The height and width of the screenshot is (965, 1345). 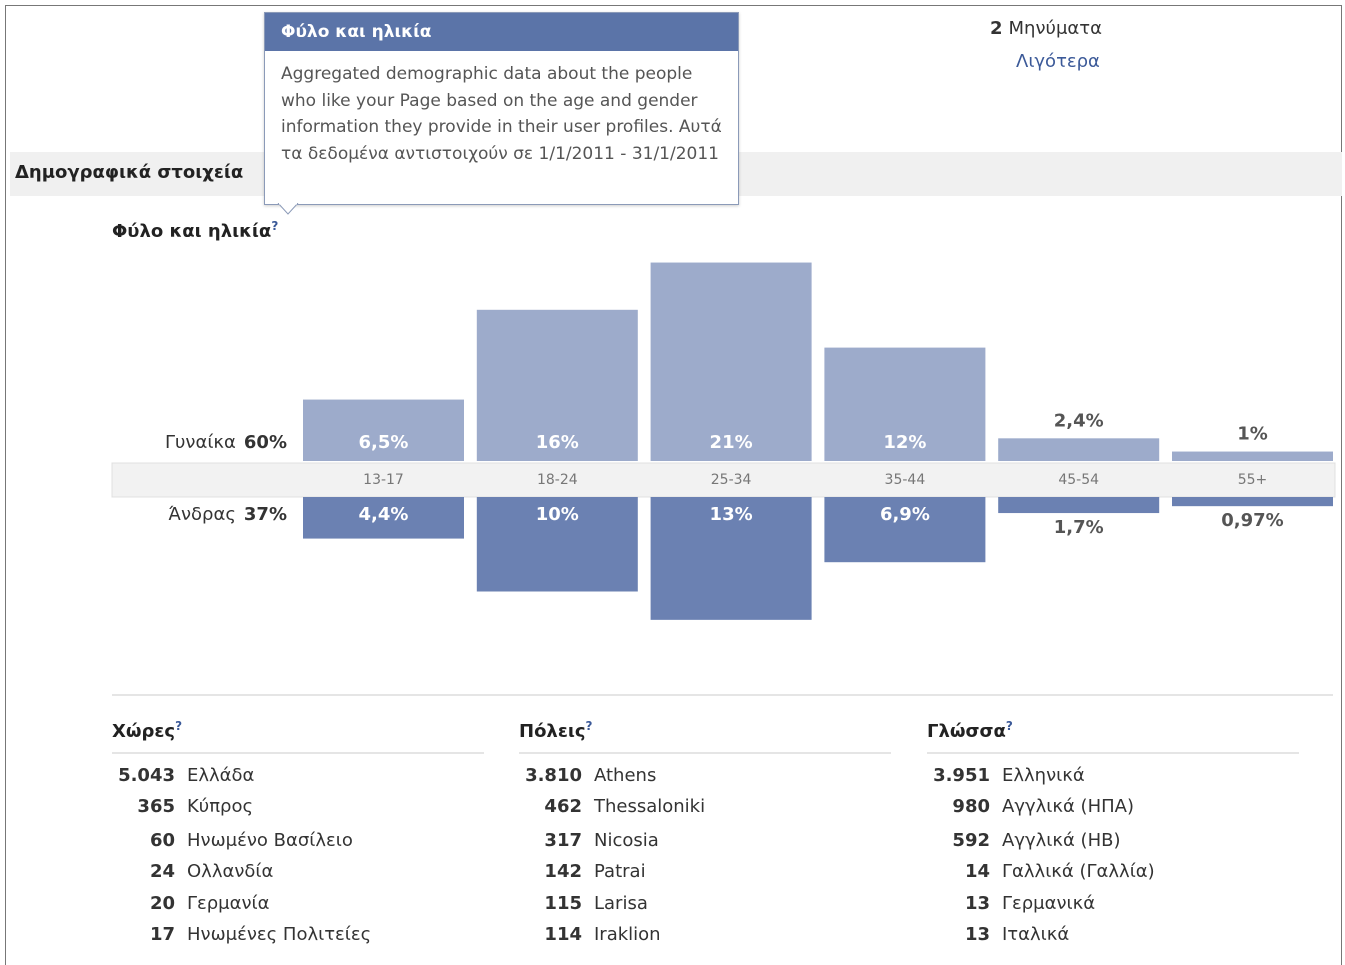 What do you see at coordinates (563, 871) in the screenshot?
I see `row-count: 142` at bounding box center [563, 871].